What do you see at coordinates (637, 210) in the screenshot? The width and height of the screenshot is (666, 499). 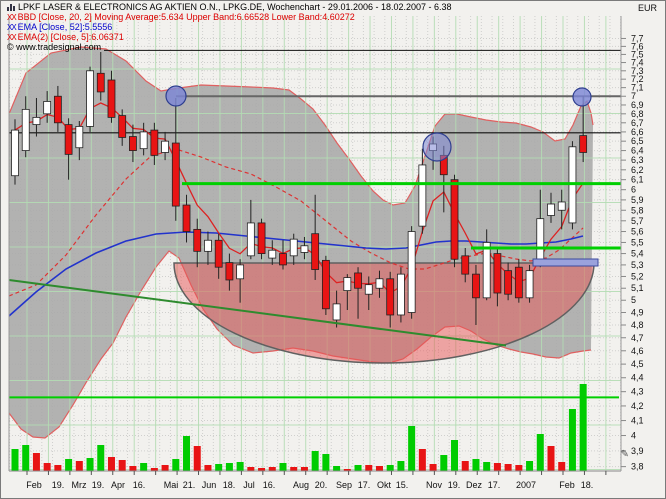 I see `price-tick-label: 5,8` at bounding box center [637, 210].